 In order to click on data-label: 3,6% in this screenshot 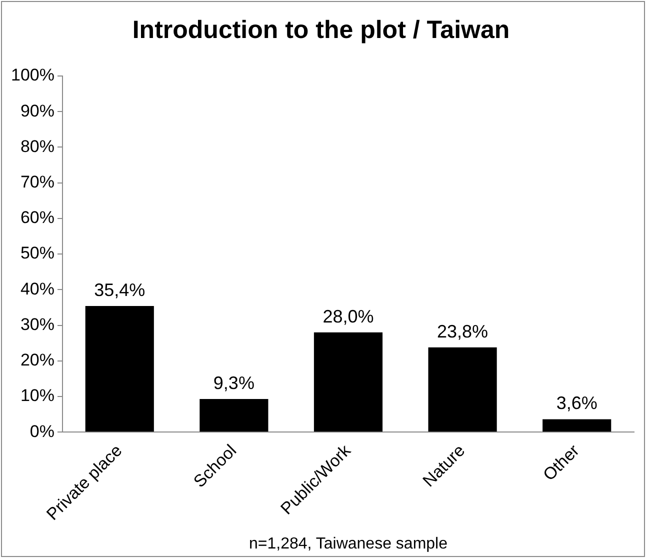, I will do `click(577, 403)`.